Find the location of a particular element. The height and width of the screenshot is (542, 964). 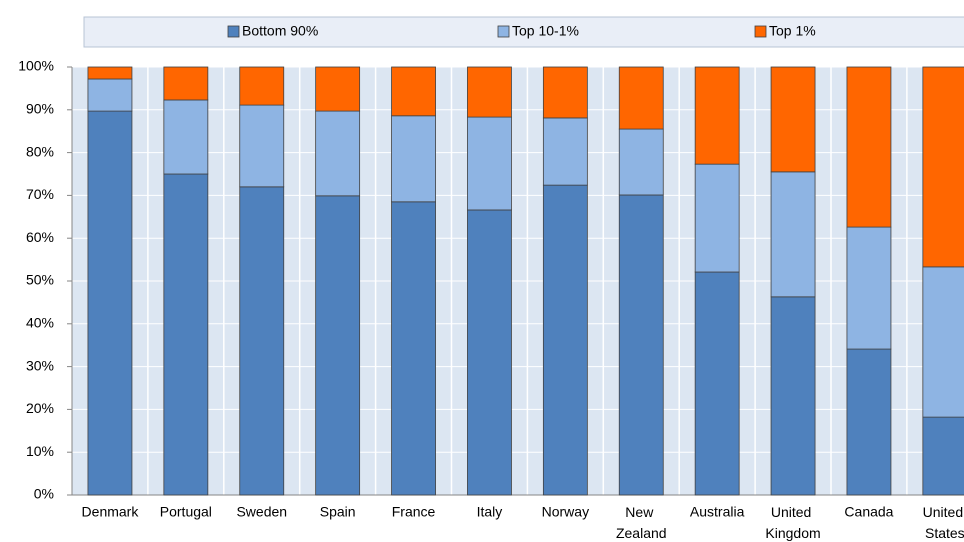

y-tick-label: 80% is located at coordinates (40, 151).